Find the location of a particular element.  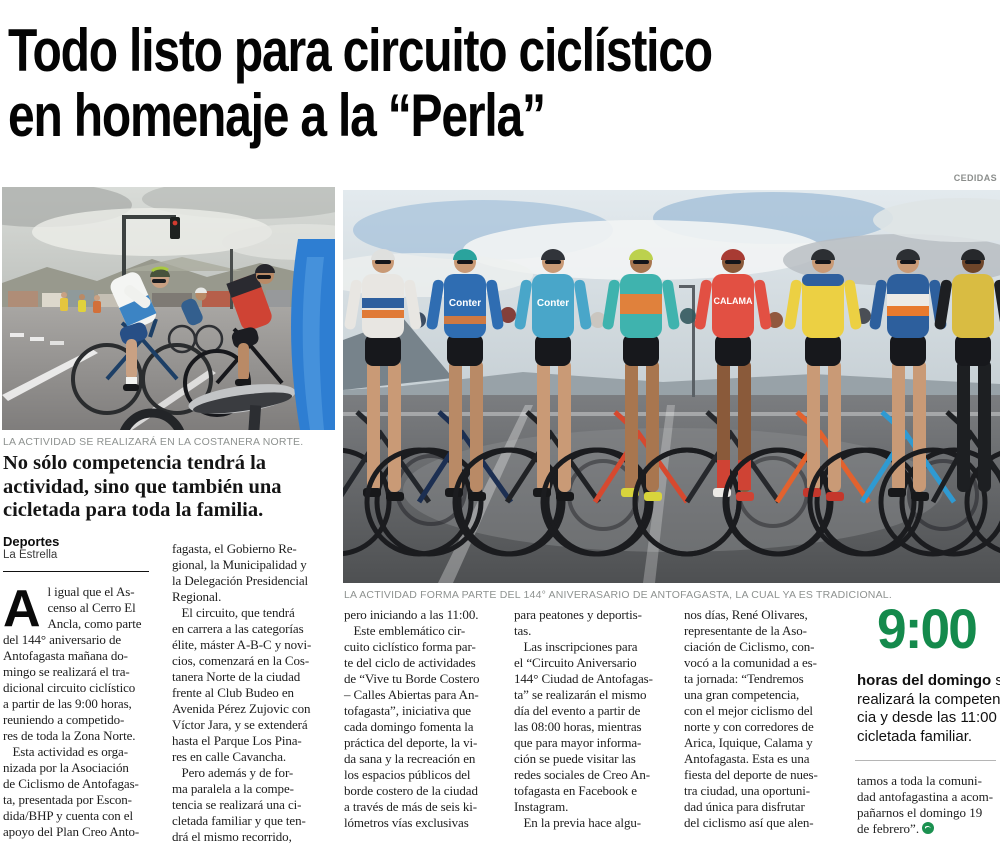

jersey-label: CALAMA is located at coordinates (733, 301).